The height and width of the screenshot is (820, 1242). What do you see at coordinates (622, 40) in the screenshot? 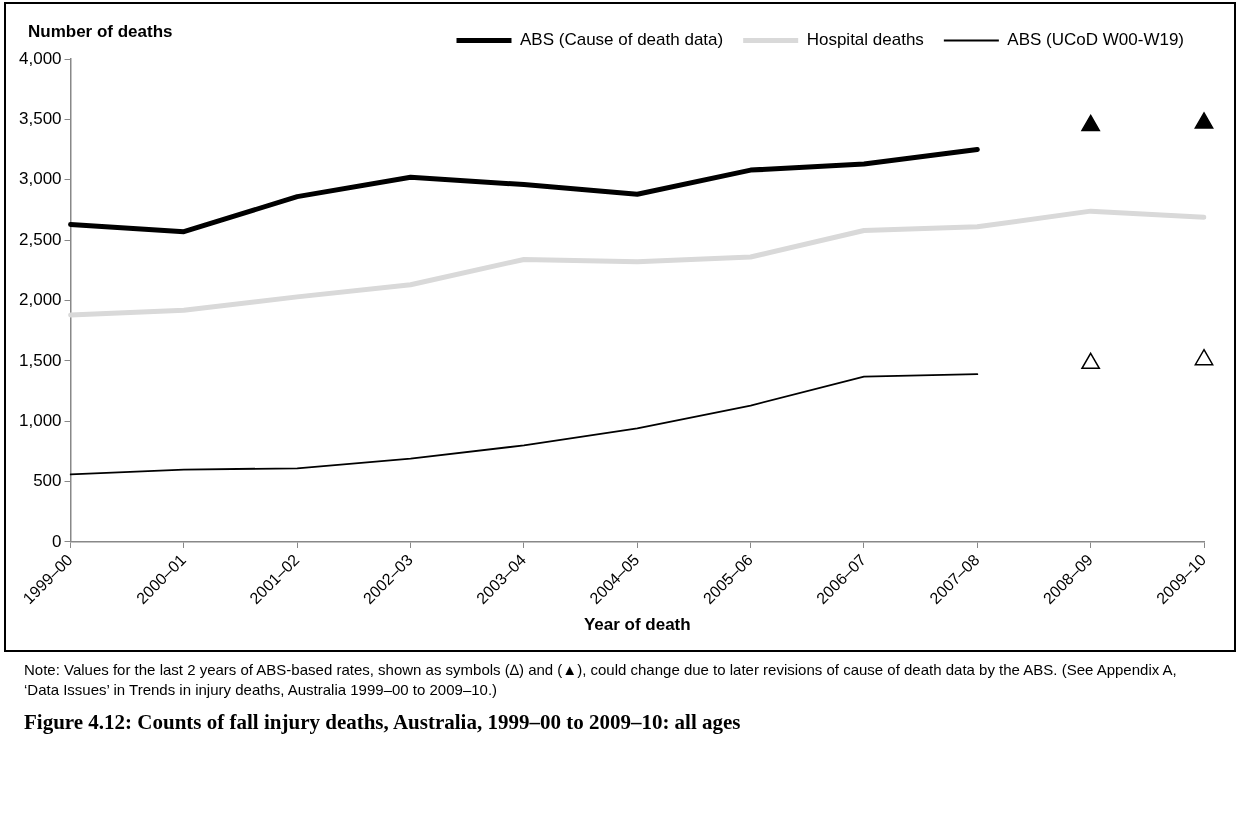
I see `legend-label: ABS (Cause of death data)` at bounding box center [622, 40].